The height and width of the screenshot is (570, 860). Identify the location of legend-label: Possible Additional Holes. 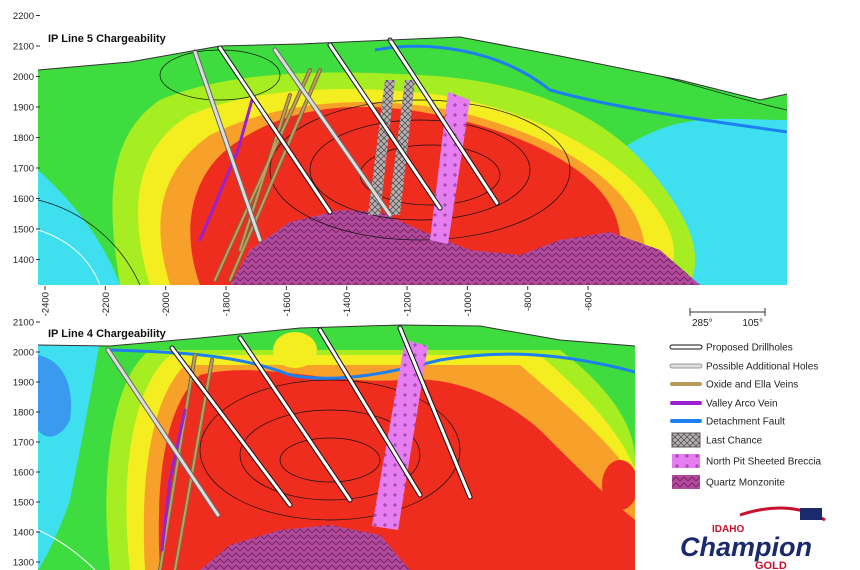
(762, 367).